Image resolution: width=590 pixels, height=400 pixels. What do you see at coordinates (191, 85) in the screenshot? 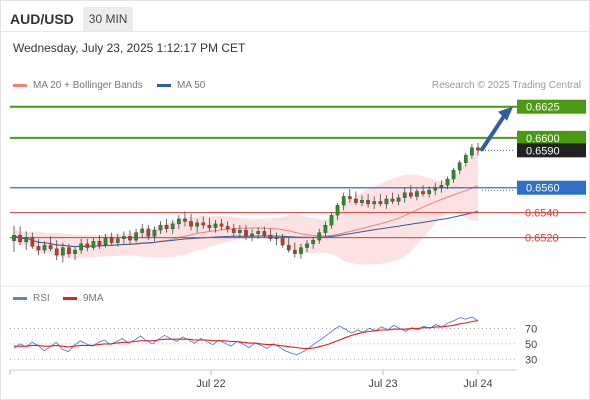
I see `ma50-label: MA 50` at bounding box center [191, 85].